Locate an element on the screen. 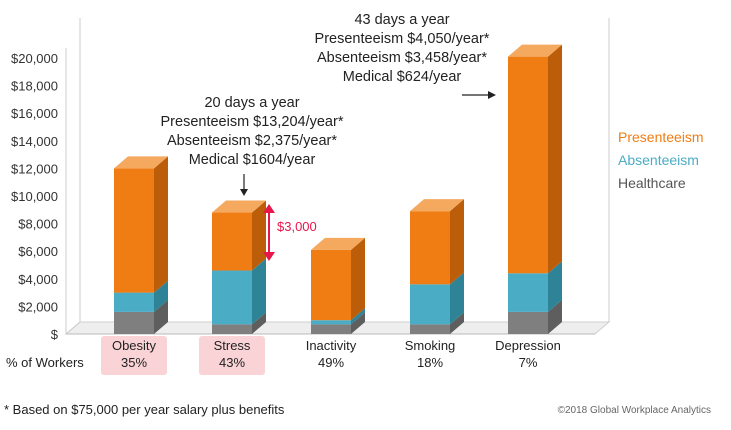 Image resolution: width=731 pixels, height=430 pixels. bar-smoking-presenteeism is located at coordinates (430, 248).